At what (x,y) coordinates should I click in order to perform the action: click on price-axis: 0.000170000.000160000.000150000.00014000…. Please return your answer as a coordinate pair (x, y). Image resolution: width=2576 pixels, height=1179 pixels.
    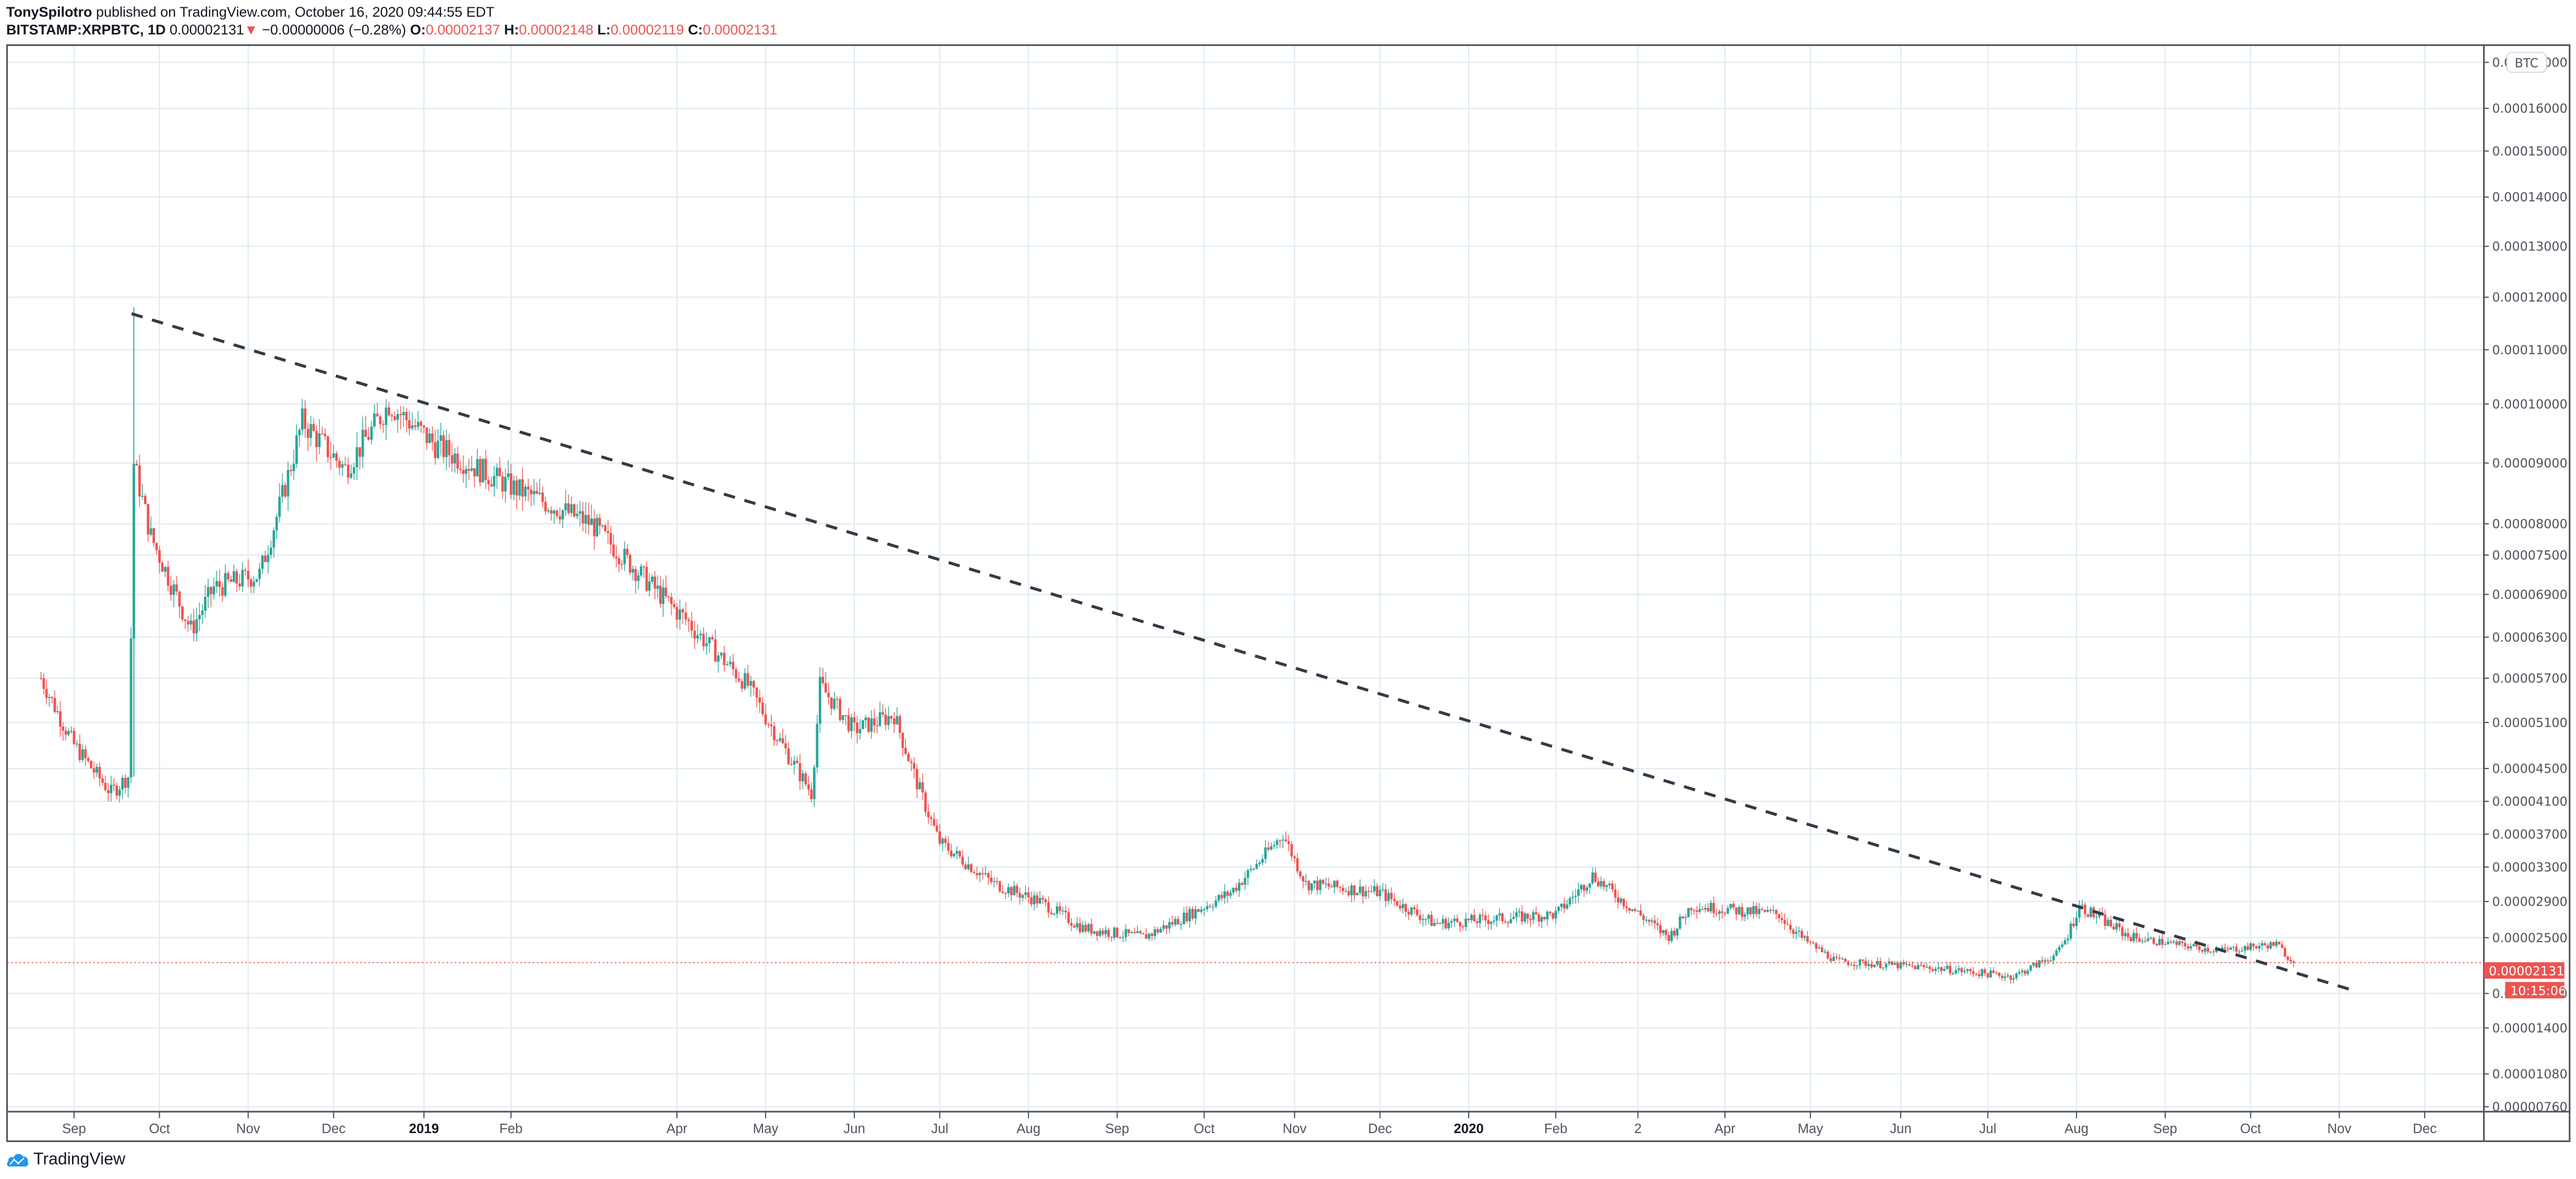
    Looking at the image, I should click on (2526, 585).